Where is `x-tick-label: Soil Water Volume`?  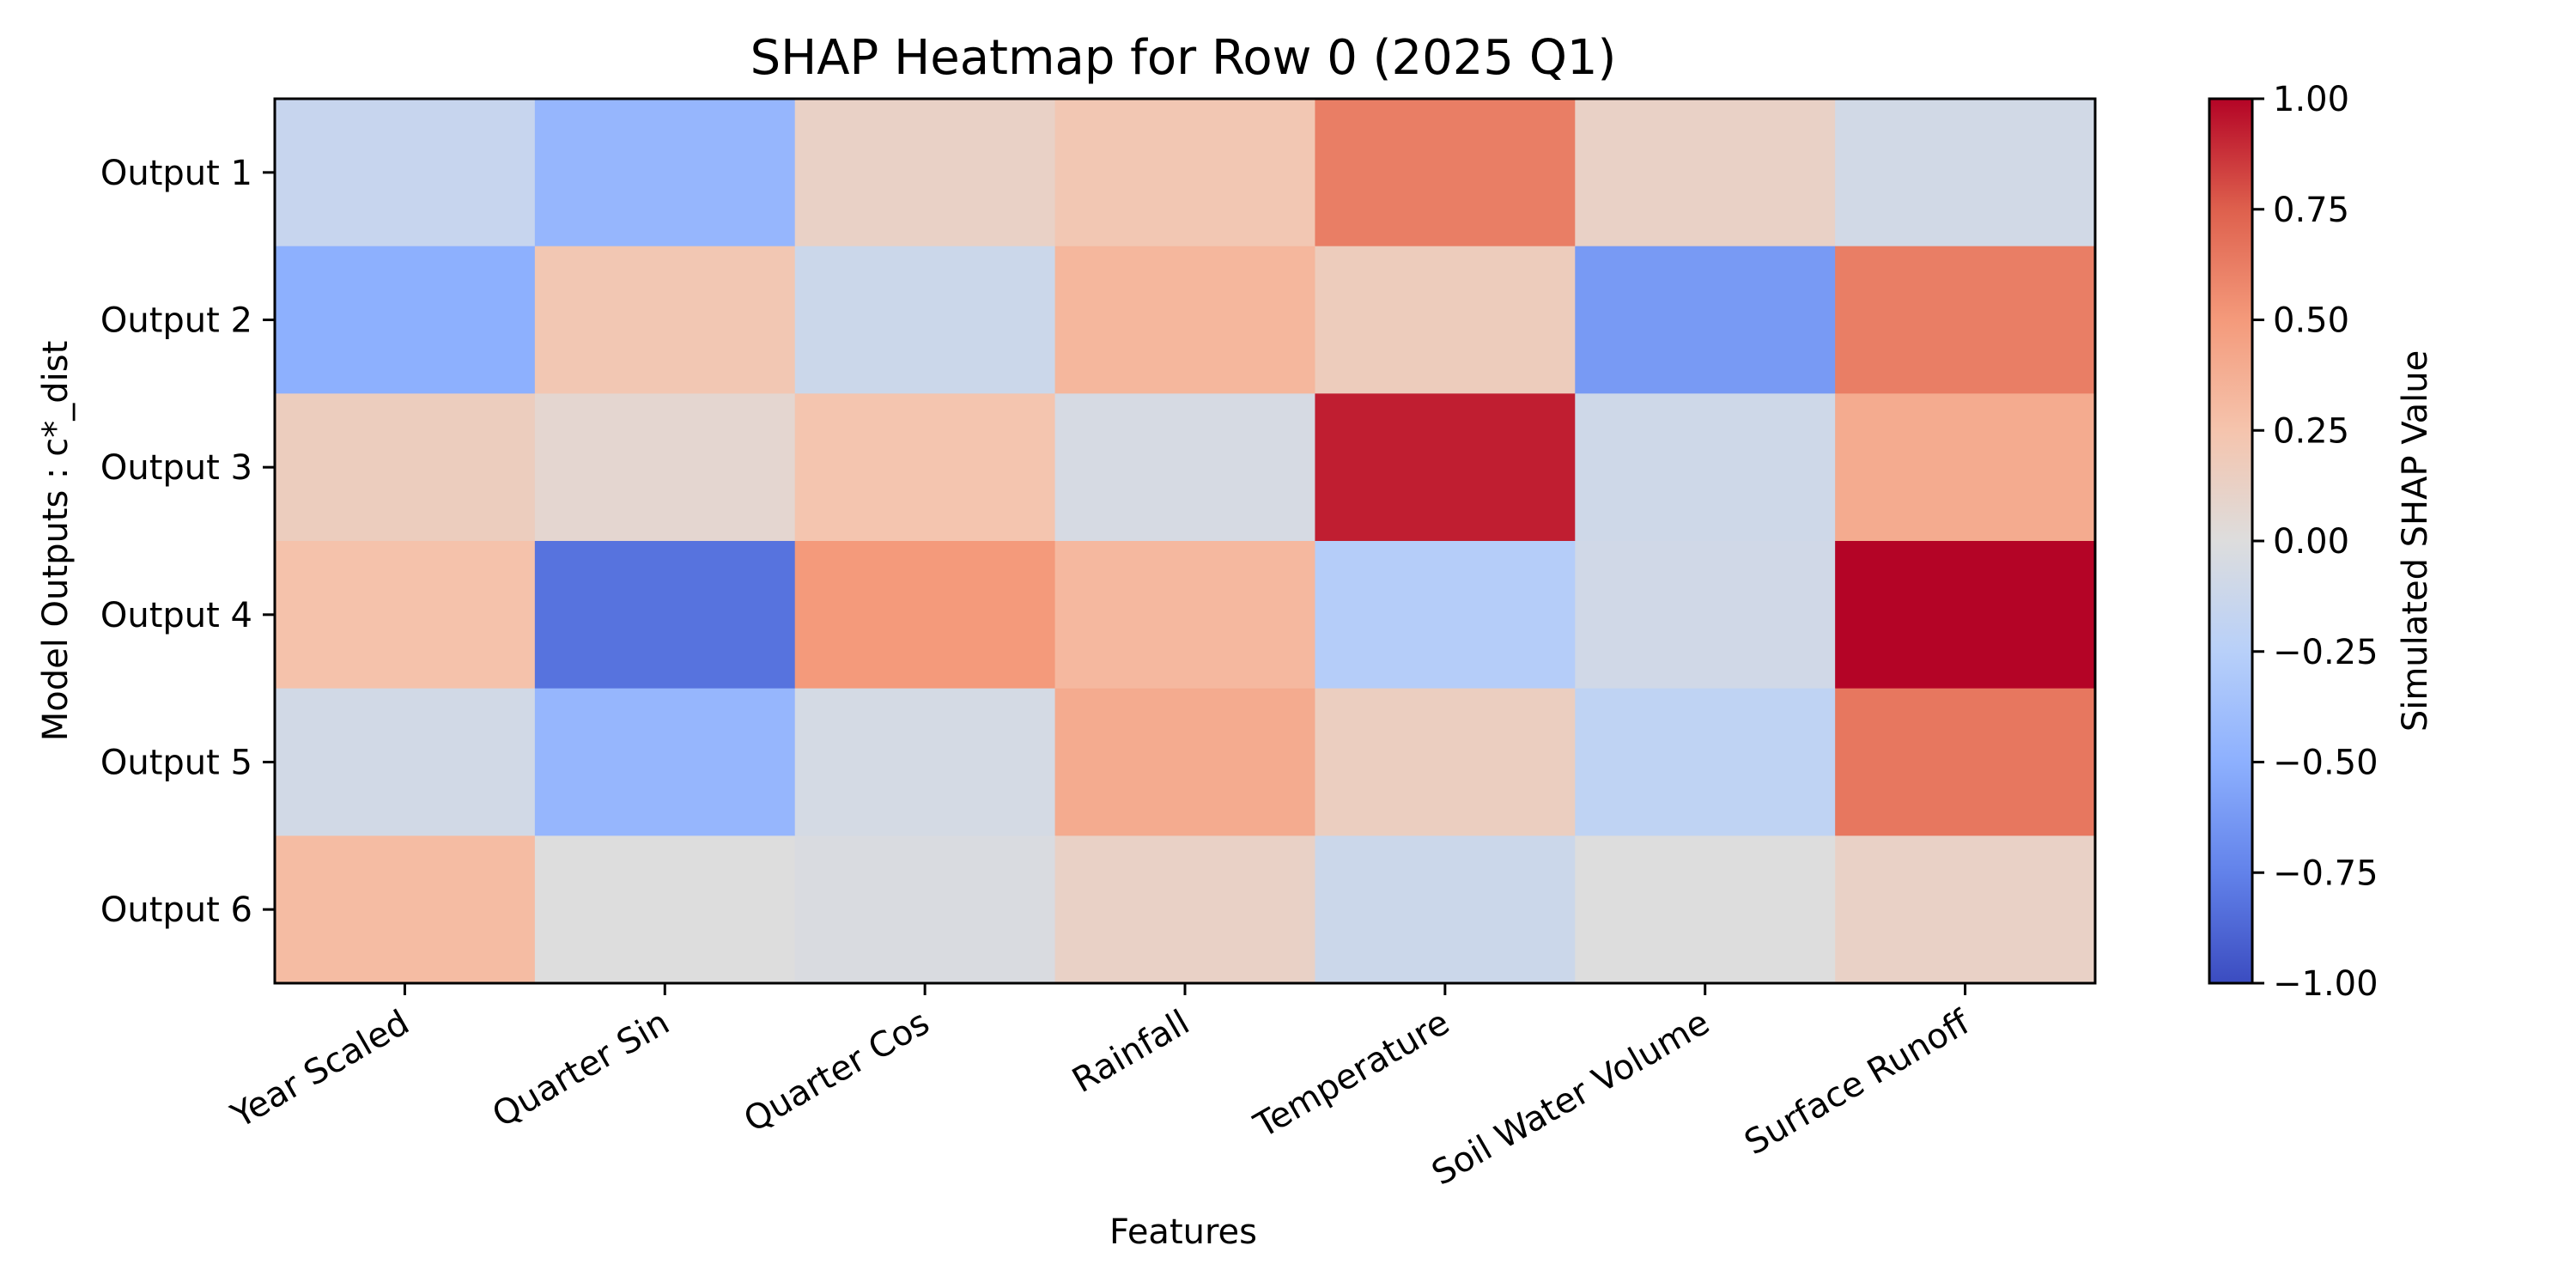
x-tick-label: Soil Water Volume is located at coordinates (1570, 1098).